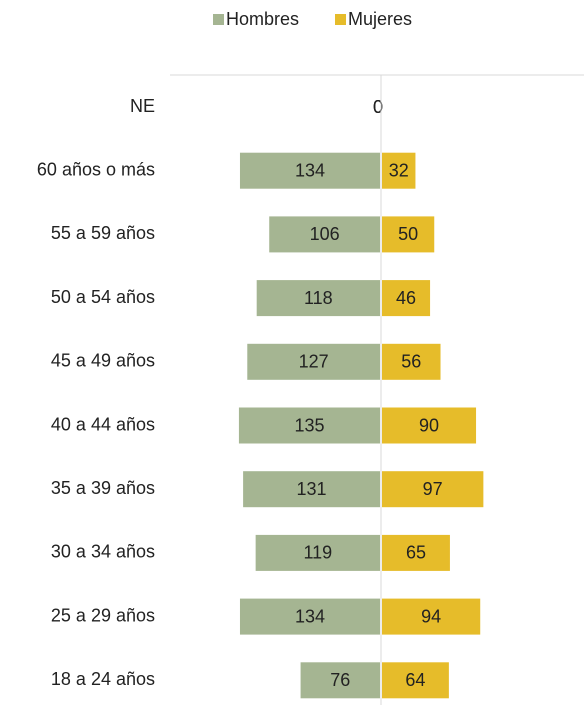 This screenshot has height=707, width=584. Describe the element at coordinates (103, 233) in the screenshot. I see `category-label: 55 a 59 años` at that location.